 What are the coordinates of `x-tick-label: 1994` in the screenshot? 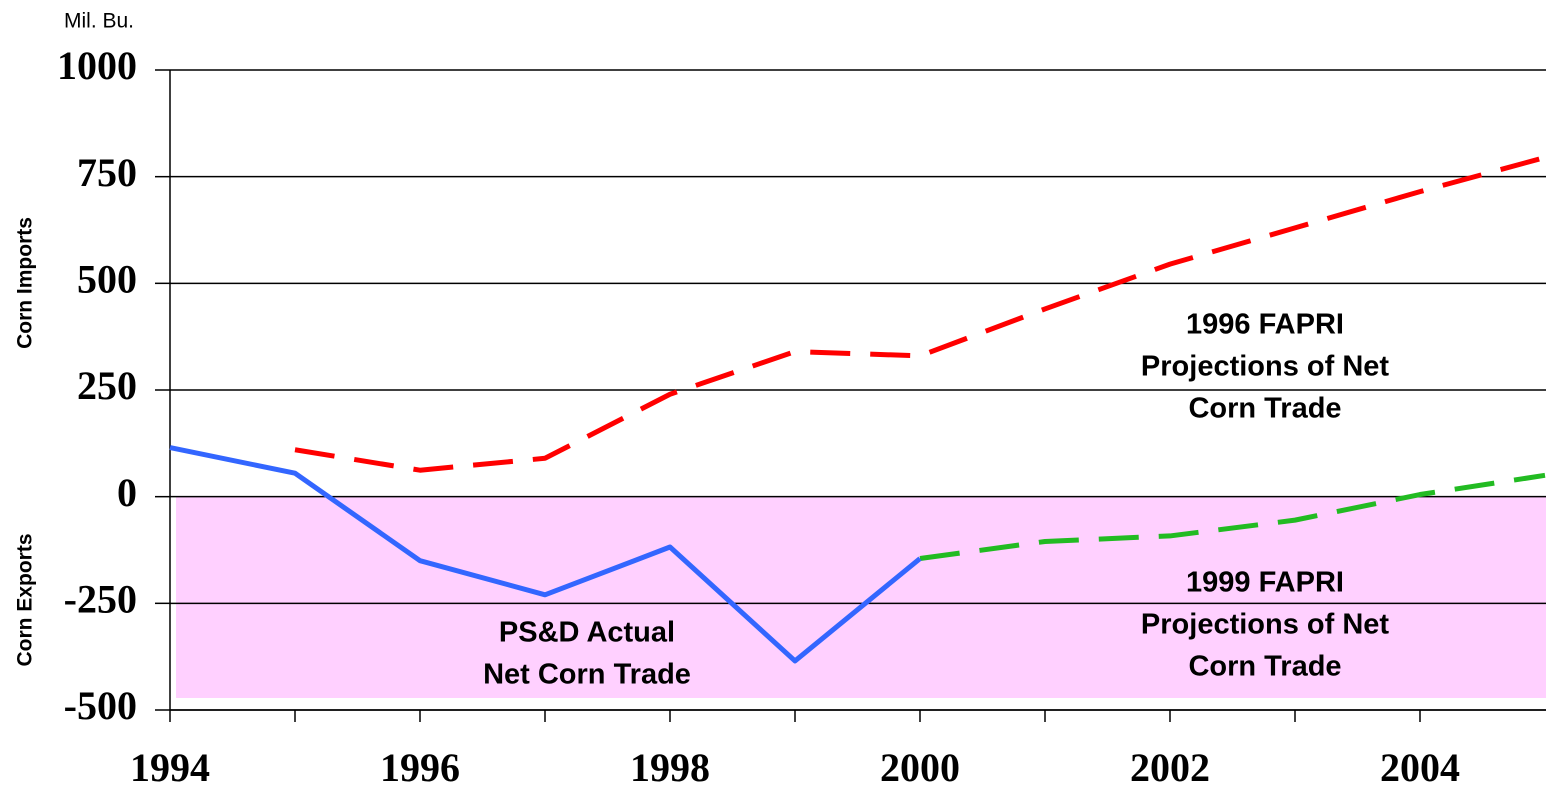 It's located at (170, 767).